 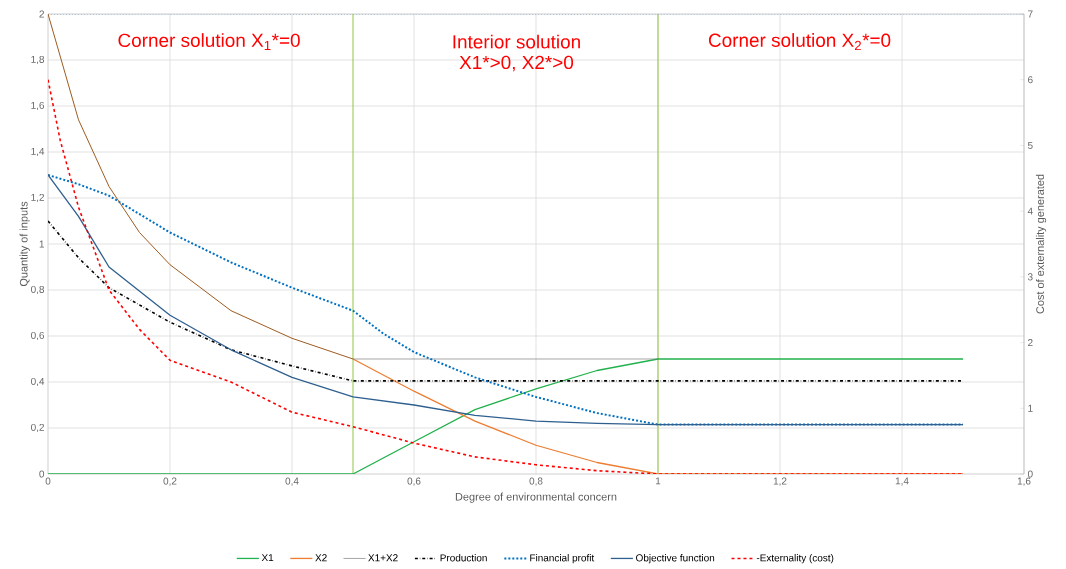 What do you see at coordinates (795, 559) in the screenshot?
I see `legend-label: -Externality (cost)` at bounding box center [795, 559].